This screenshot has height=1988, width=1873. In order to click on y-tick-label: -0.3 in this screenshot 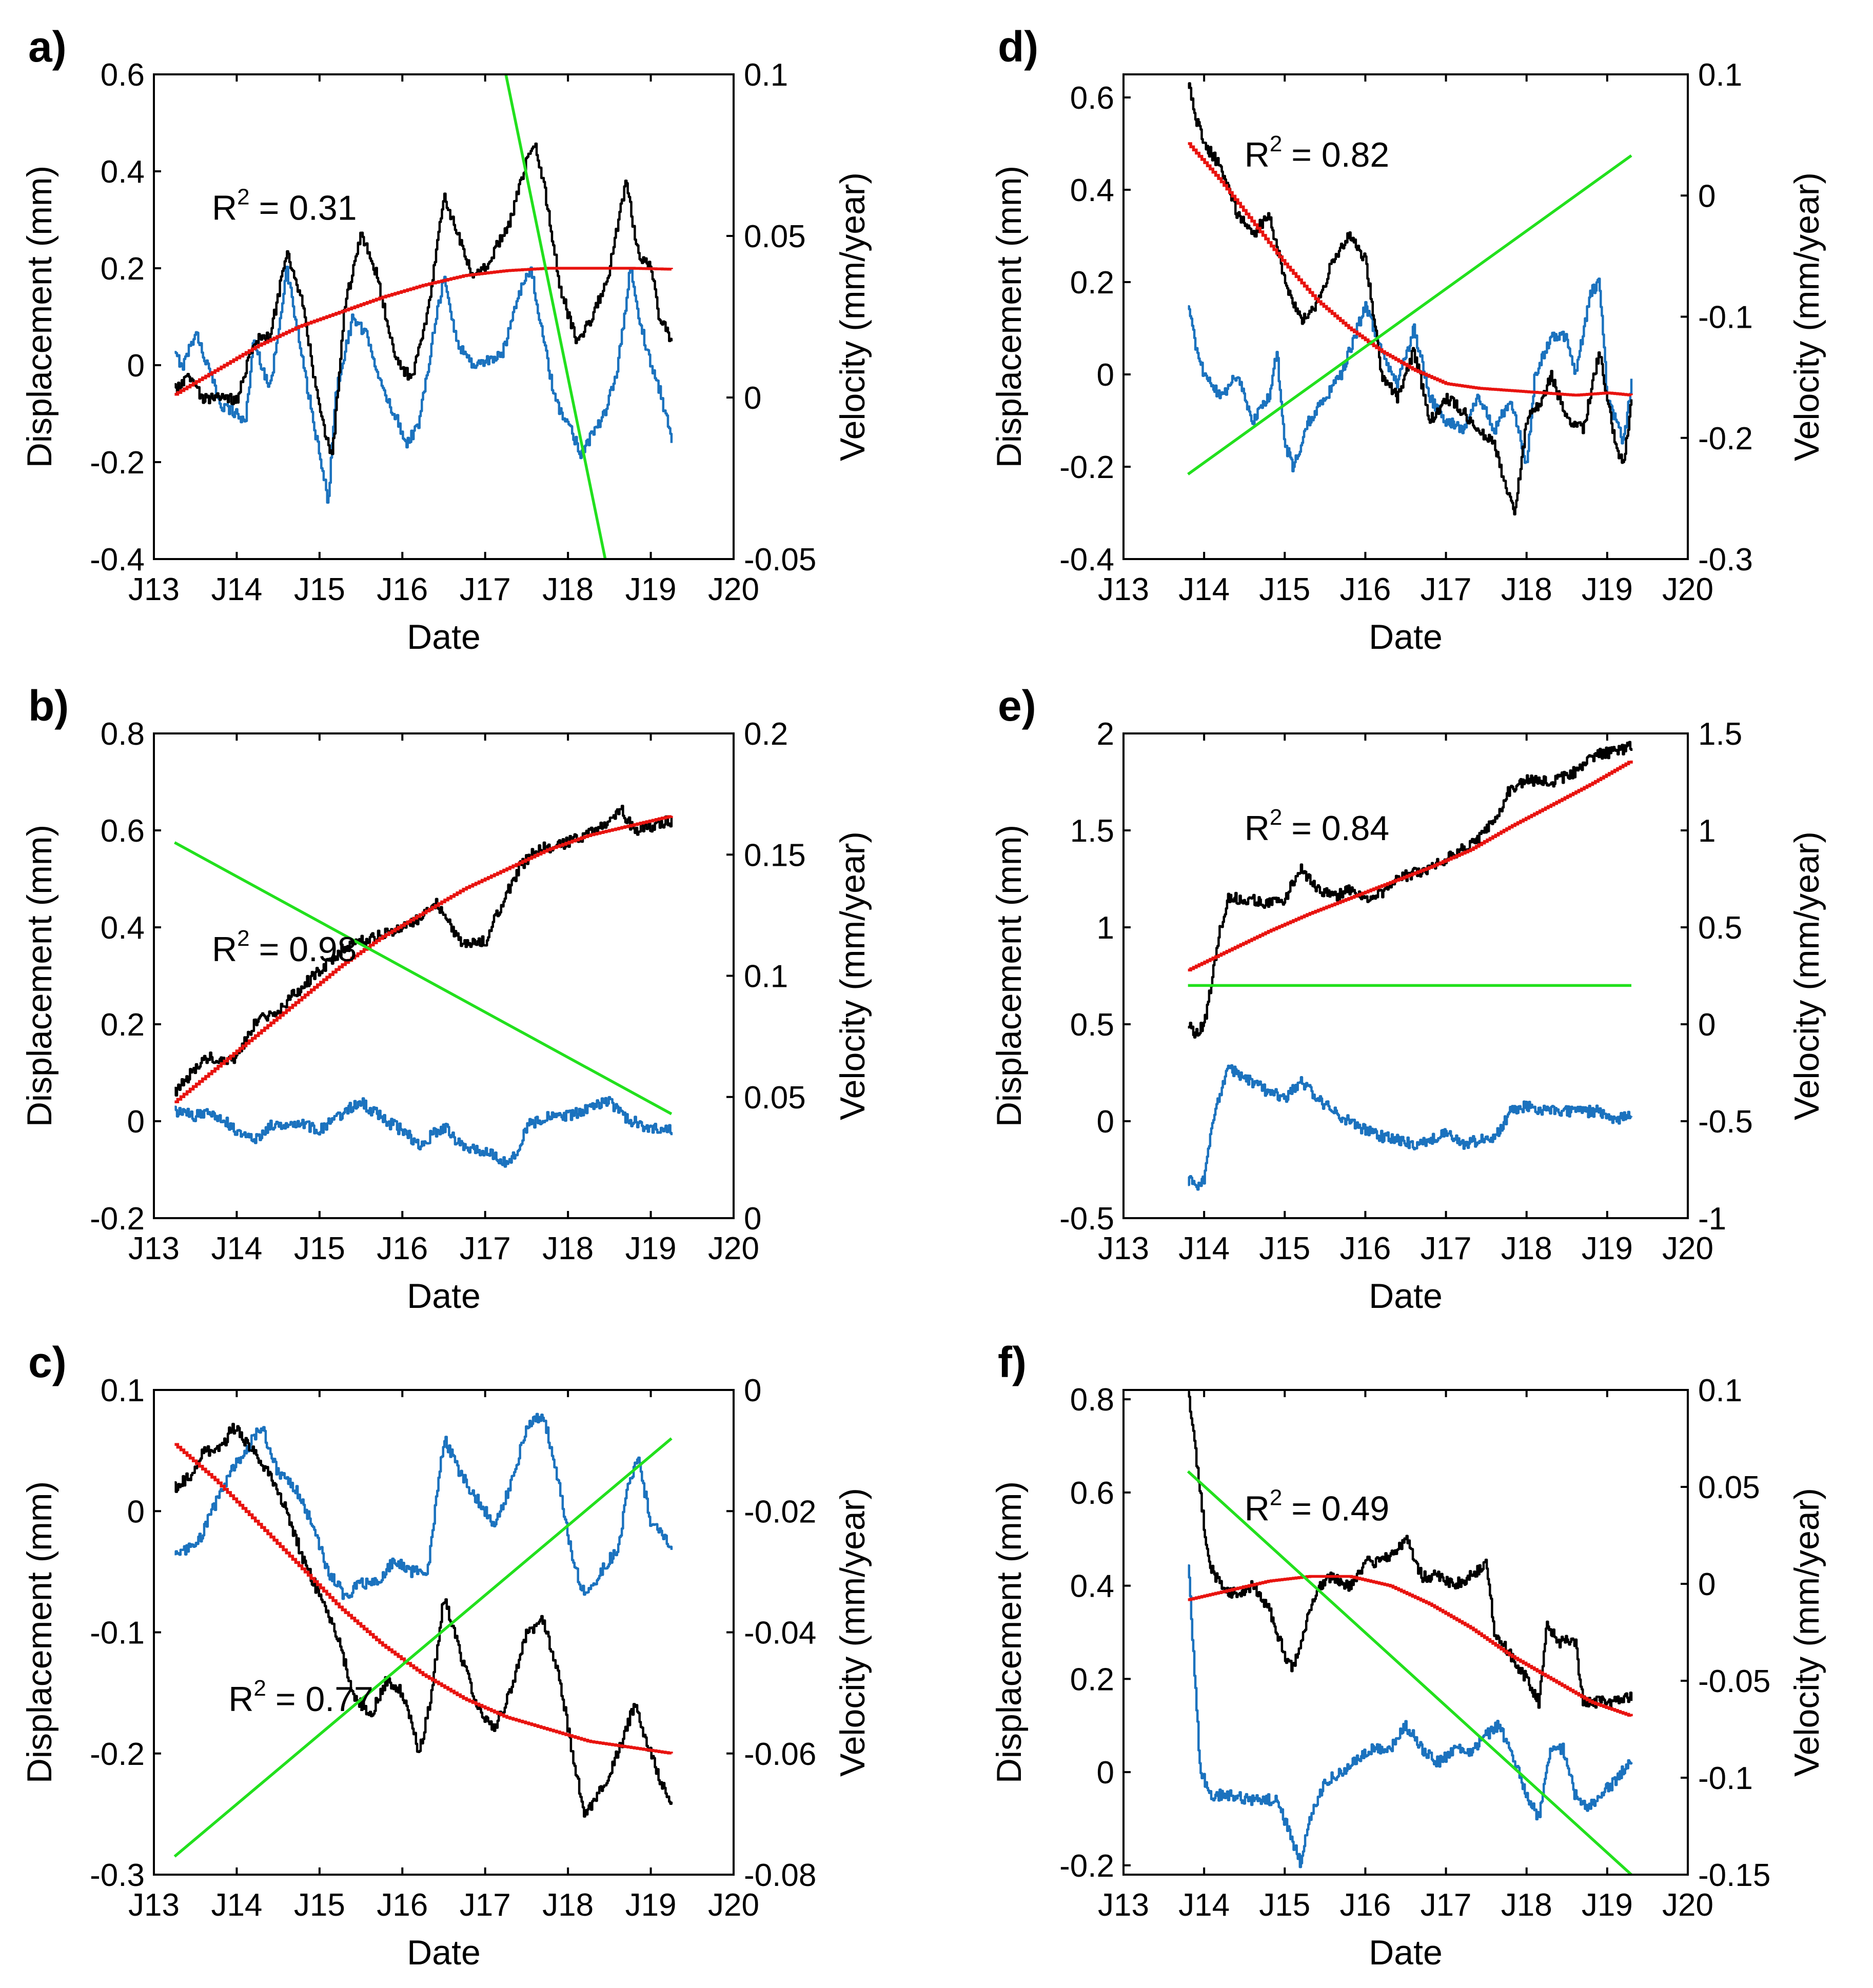, I will do `click(117, 1875)`.